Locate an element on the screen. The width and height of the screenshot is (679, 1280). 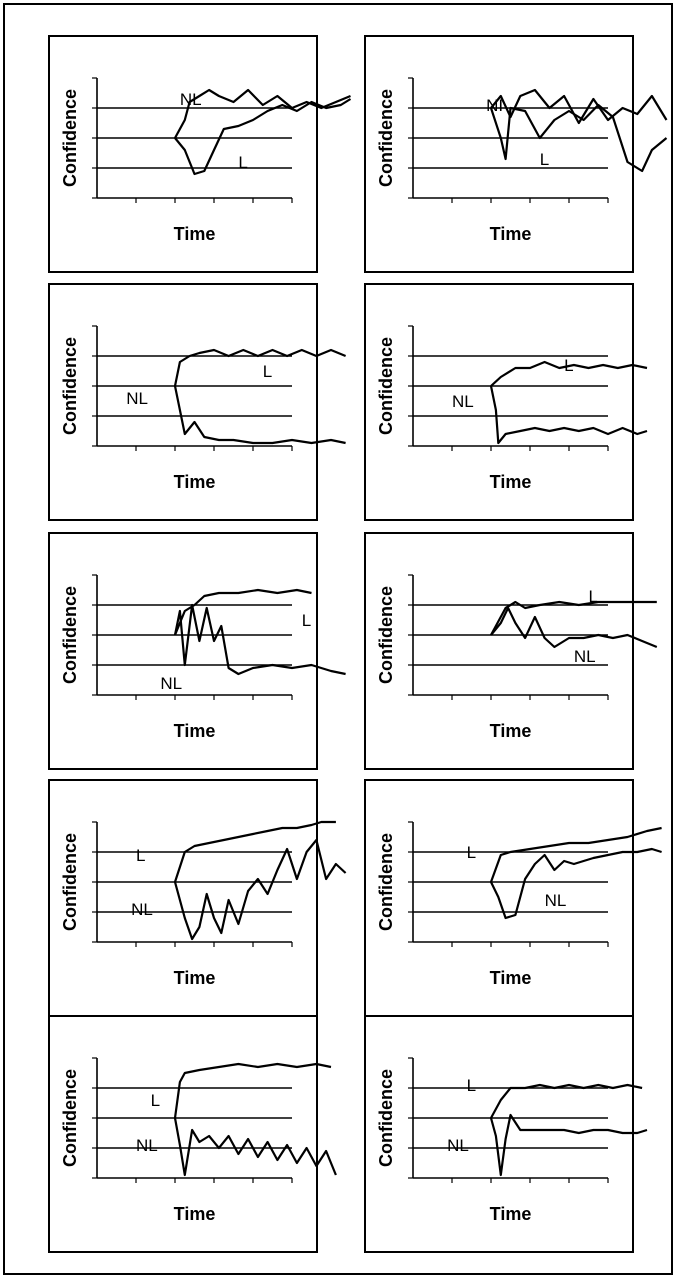
chart-panel-3: L NL Confidence Time is located at coordinates (197, 402).